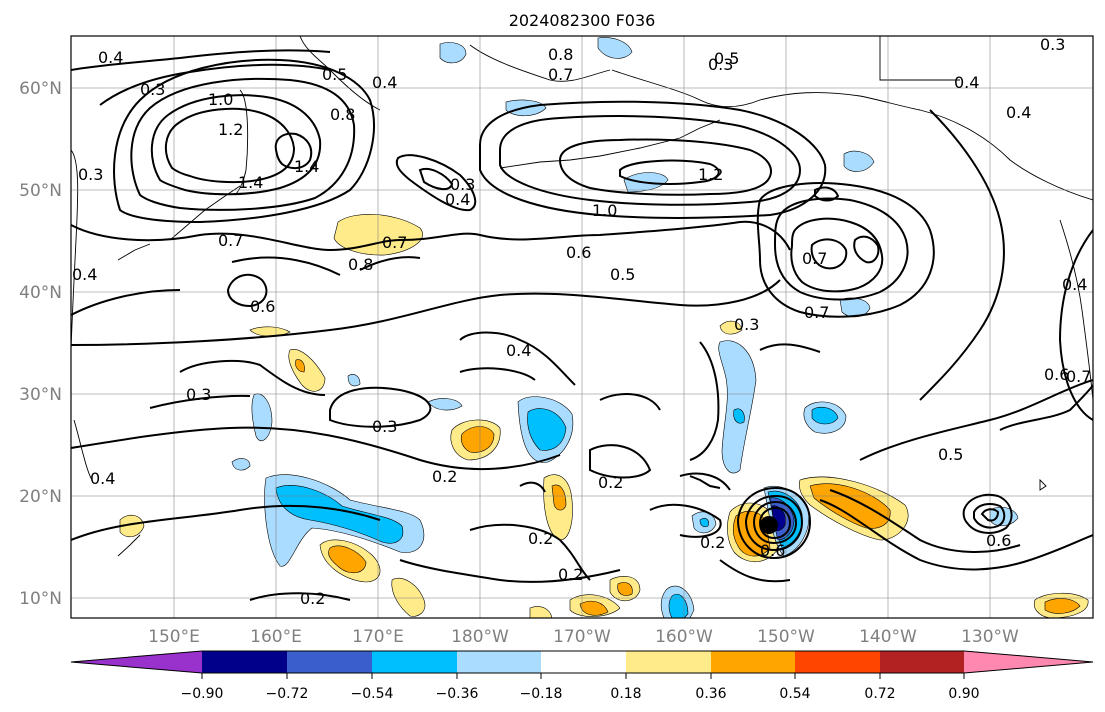  I want to click on lon-label: 140°W, so click(888, 637).